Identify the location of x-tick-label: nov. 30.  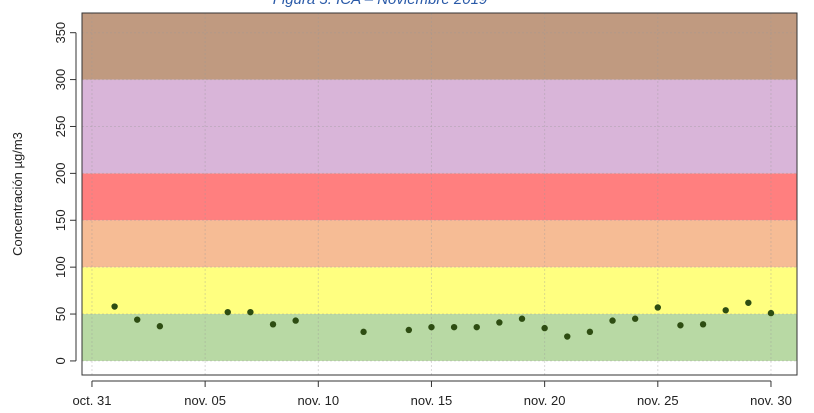
(771, 400).